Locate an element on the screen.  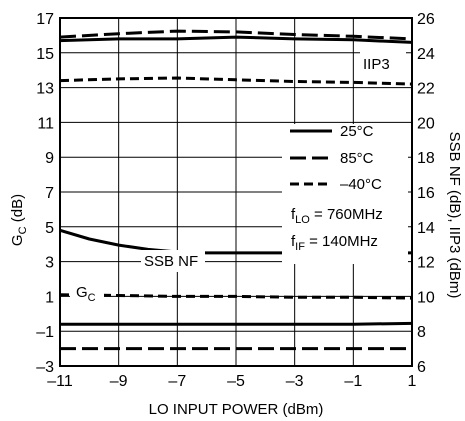
y-right-tick-label: 20 is located at coordinates (426, 123).